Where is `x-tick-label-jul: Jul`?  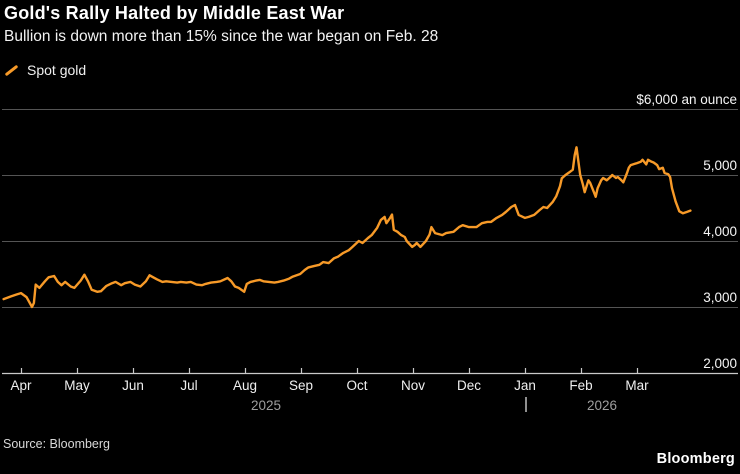 x-tick-label-jul: Jul is located at coordinates (189, 385).